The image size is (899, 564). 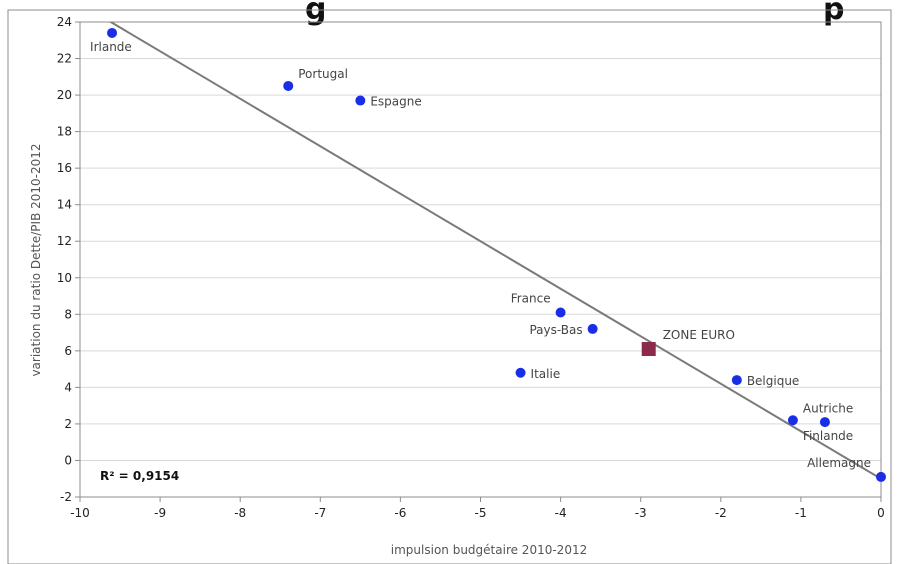 I want to click on y-axis-title: variation du ratio Dette/PIB 2010-2012, so click(x=36, y=259).